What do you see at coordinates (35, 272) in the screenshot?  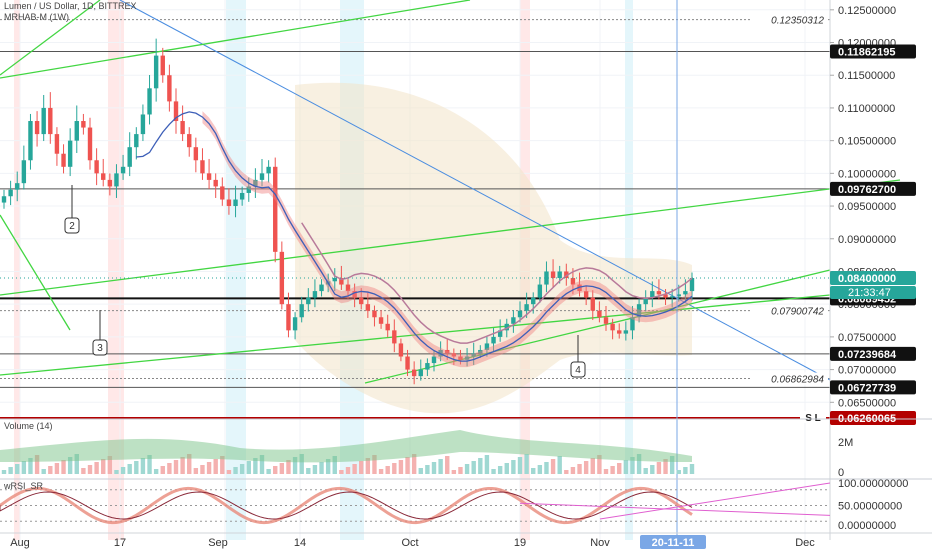 I see `channel-line` at bounding box center [35, 272].